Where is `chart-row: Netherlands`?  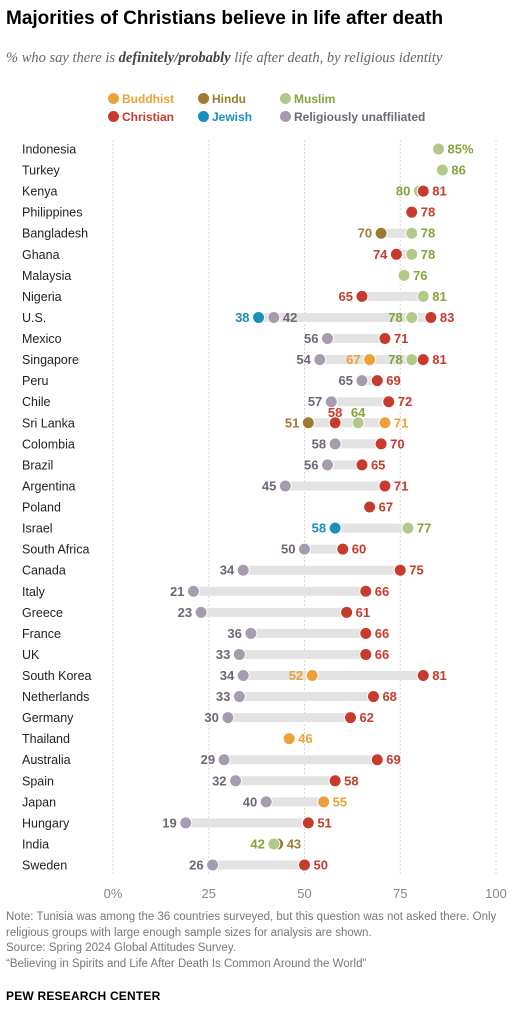
chart-row: Netherlands is located at coordinates (201, 697).